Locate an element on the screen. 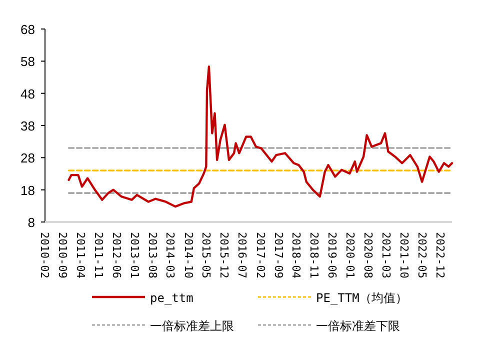 Image resolution: width=502 pixels, height=347 pixels. x-tick-label: 2010-02 is located at coordinates (44, 255).